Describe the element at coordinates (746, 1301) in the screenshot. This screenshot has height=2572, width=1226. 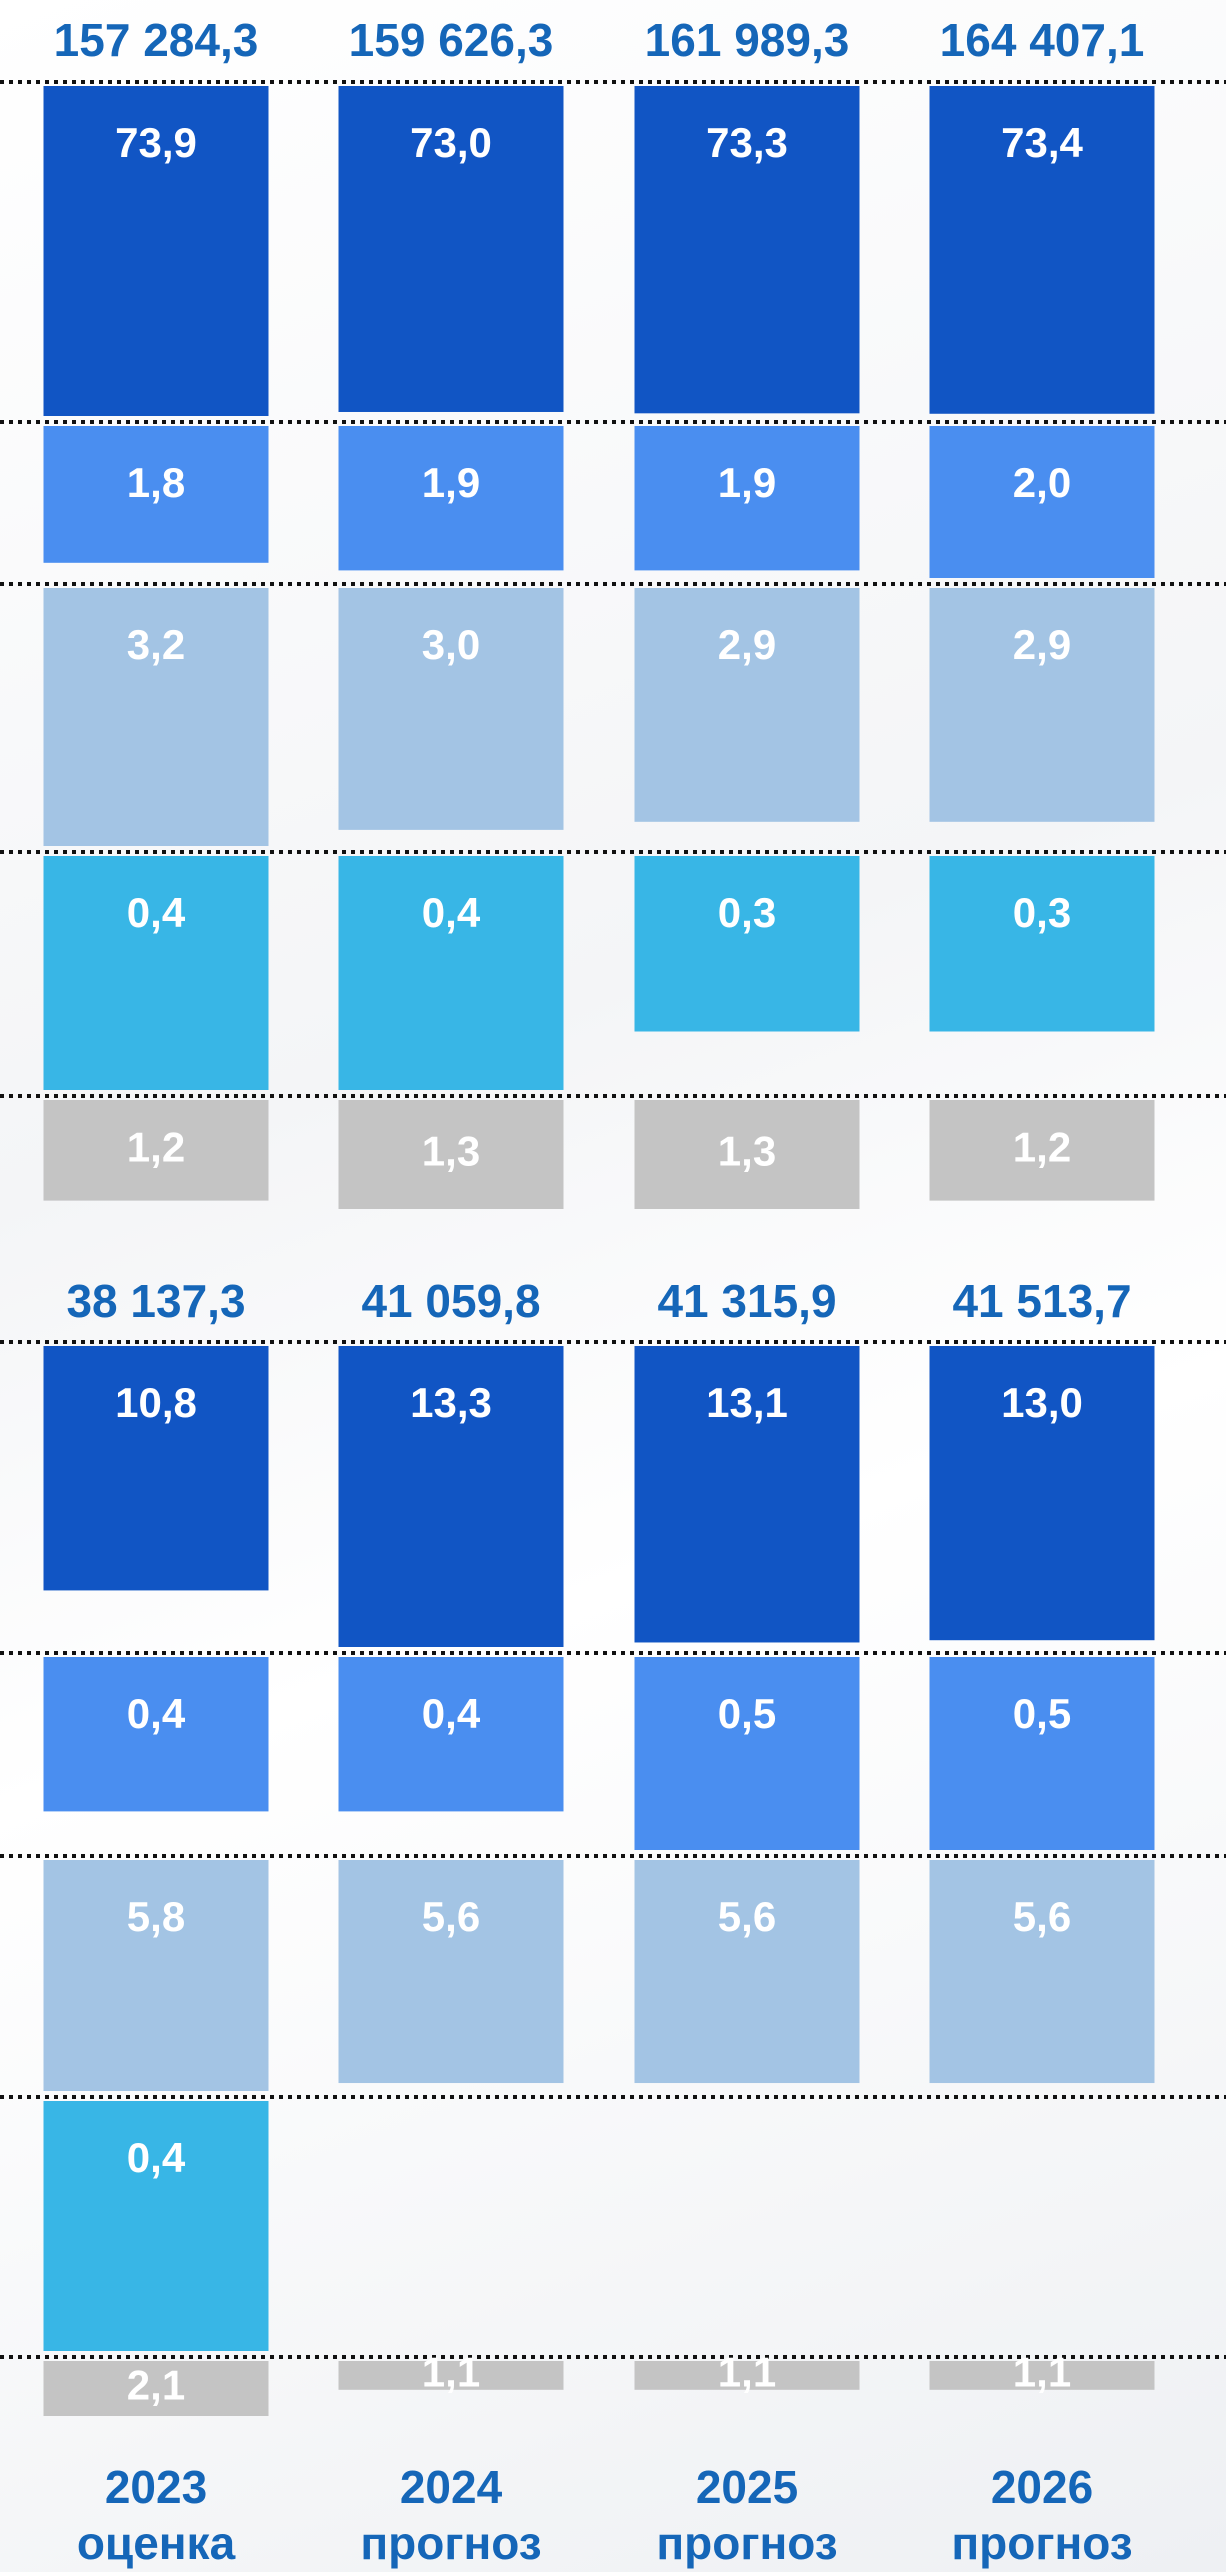
I see `total-label: 41 315,9` at that location.